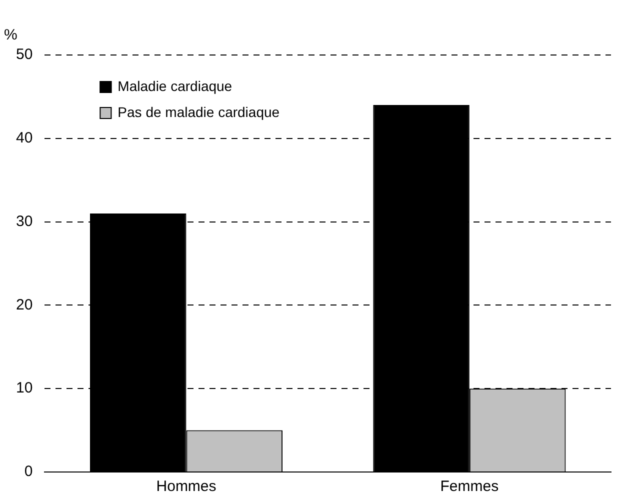 This screenshot has width=627, height=504. I want to click on y-tick-label: 0, so click(28, 471).